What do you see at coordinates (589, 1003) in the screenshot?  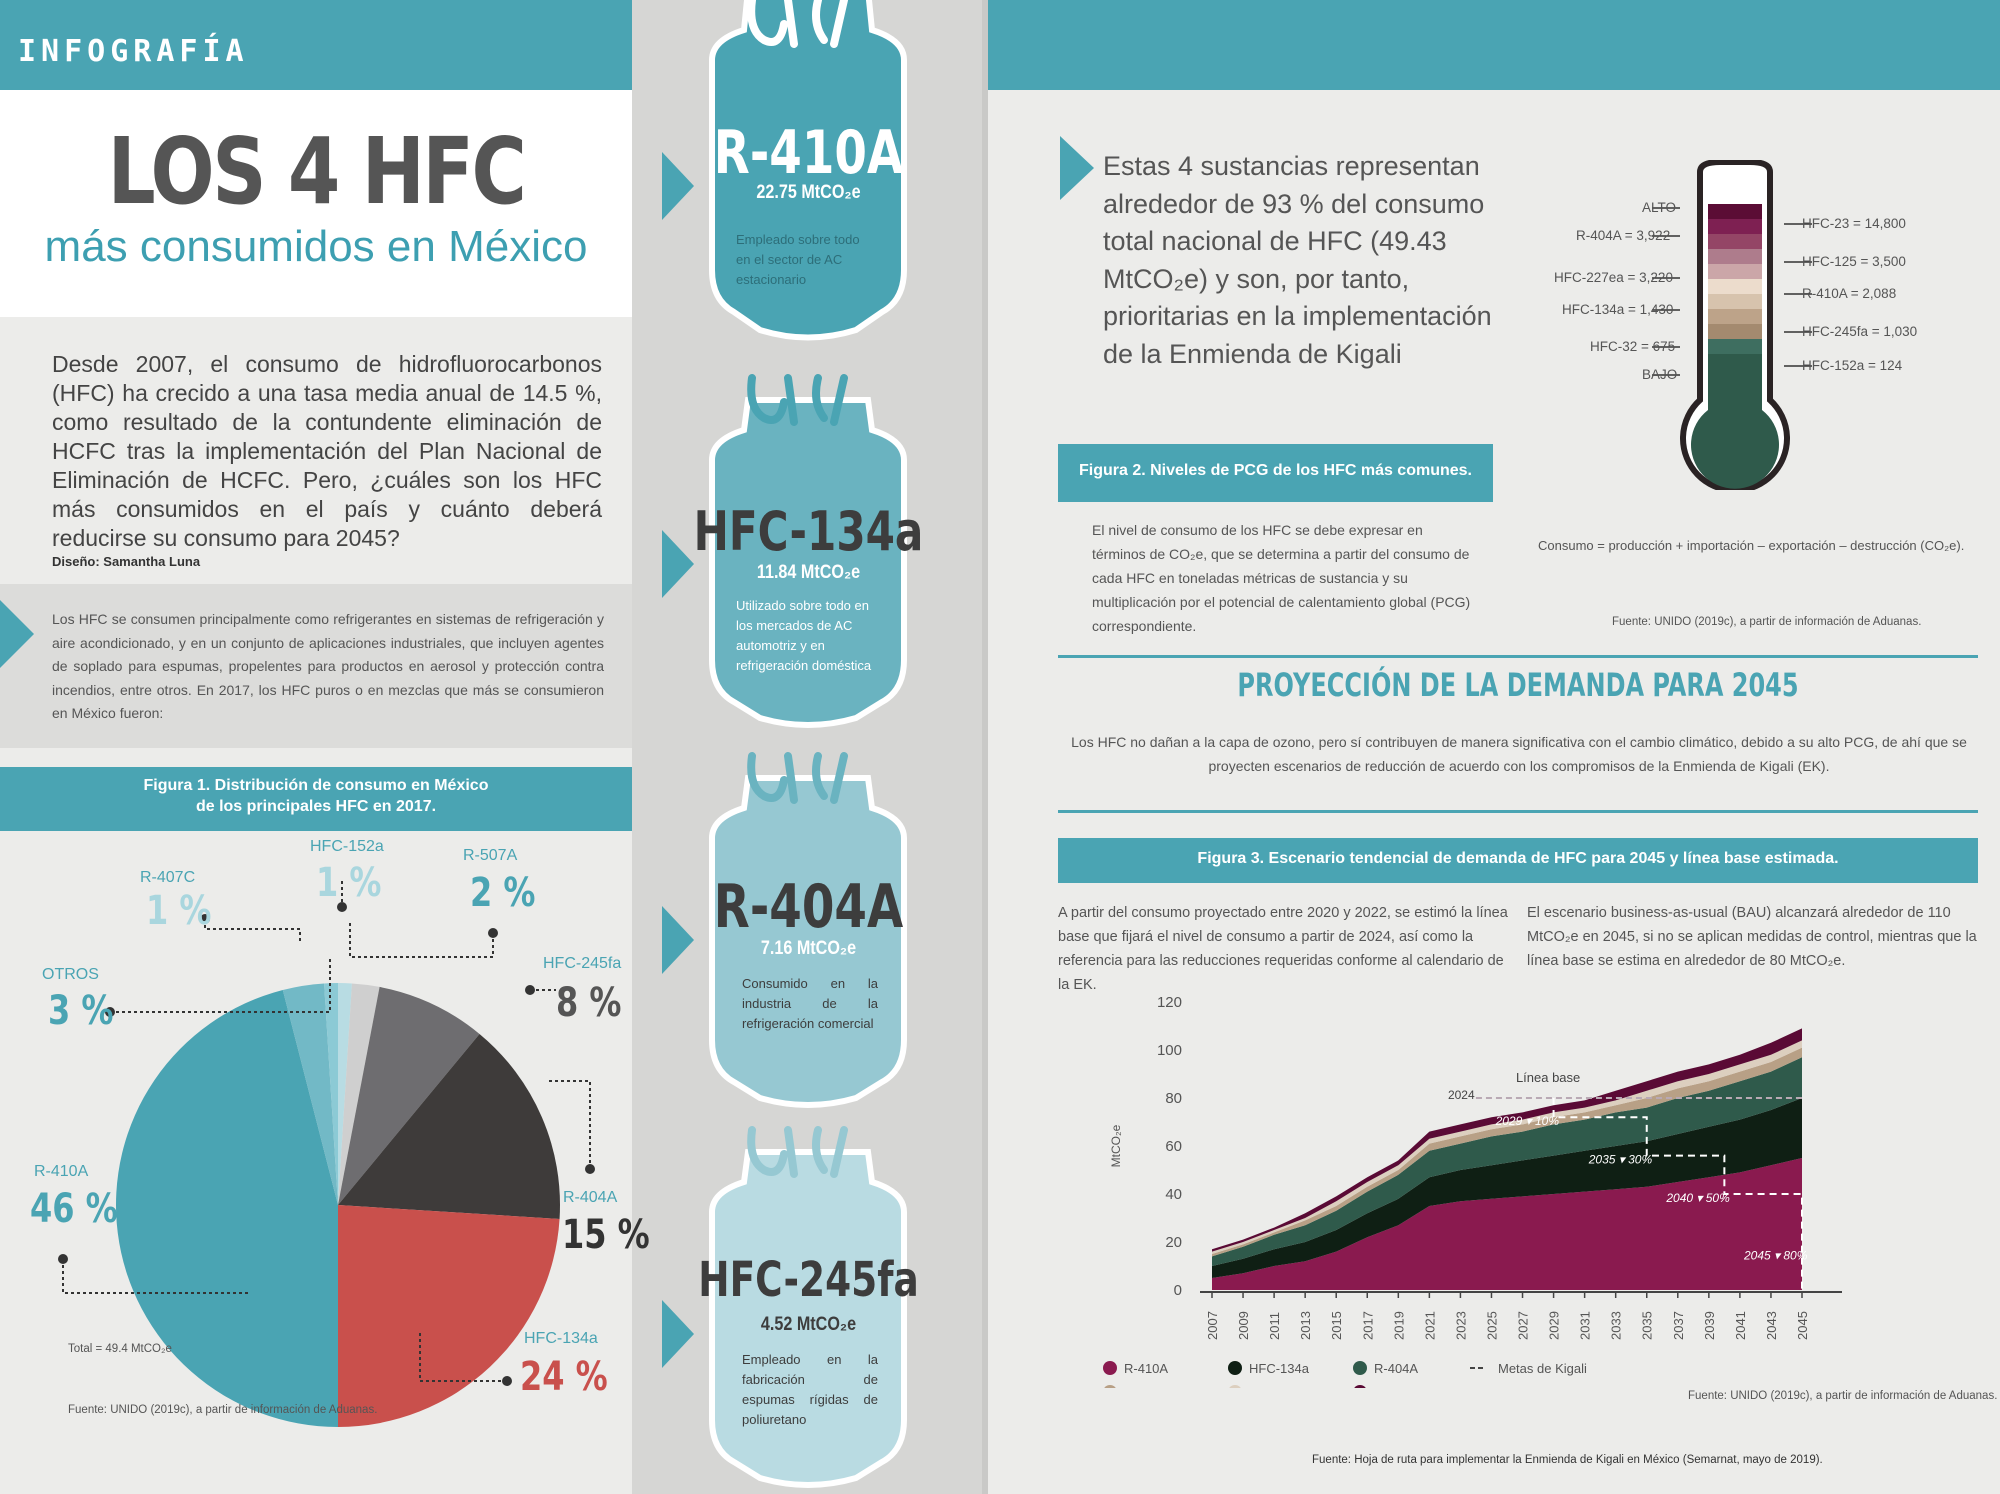 I see `pie-pct-hfc245fa: 8 %` at bounding box center [589, 1003].